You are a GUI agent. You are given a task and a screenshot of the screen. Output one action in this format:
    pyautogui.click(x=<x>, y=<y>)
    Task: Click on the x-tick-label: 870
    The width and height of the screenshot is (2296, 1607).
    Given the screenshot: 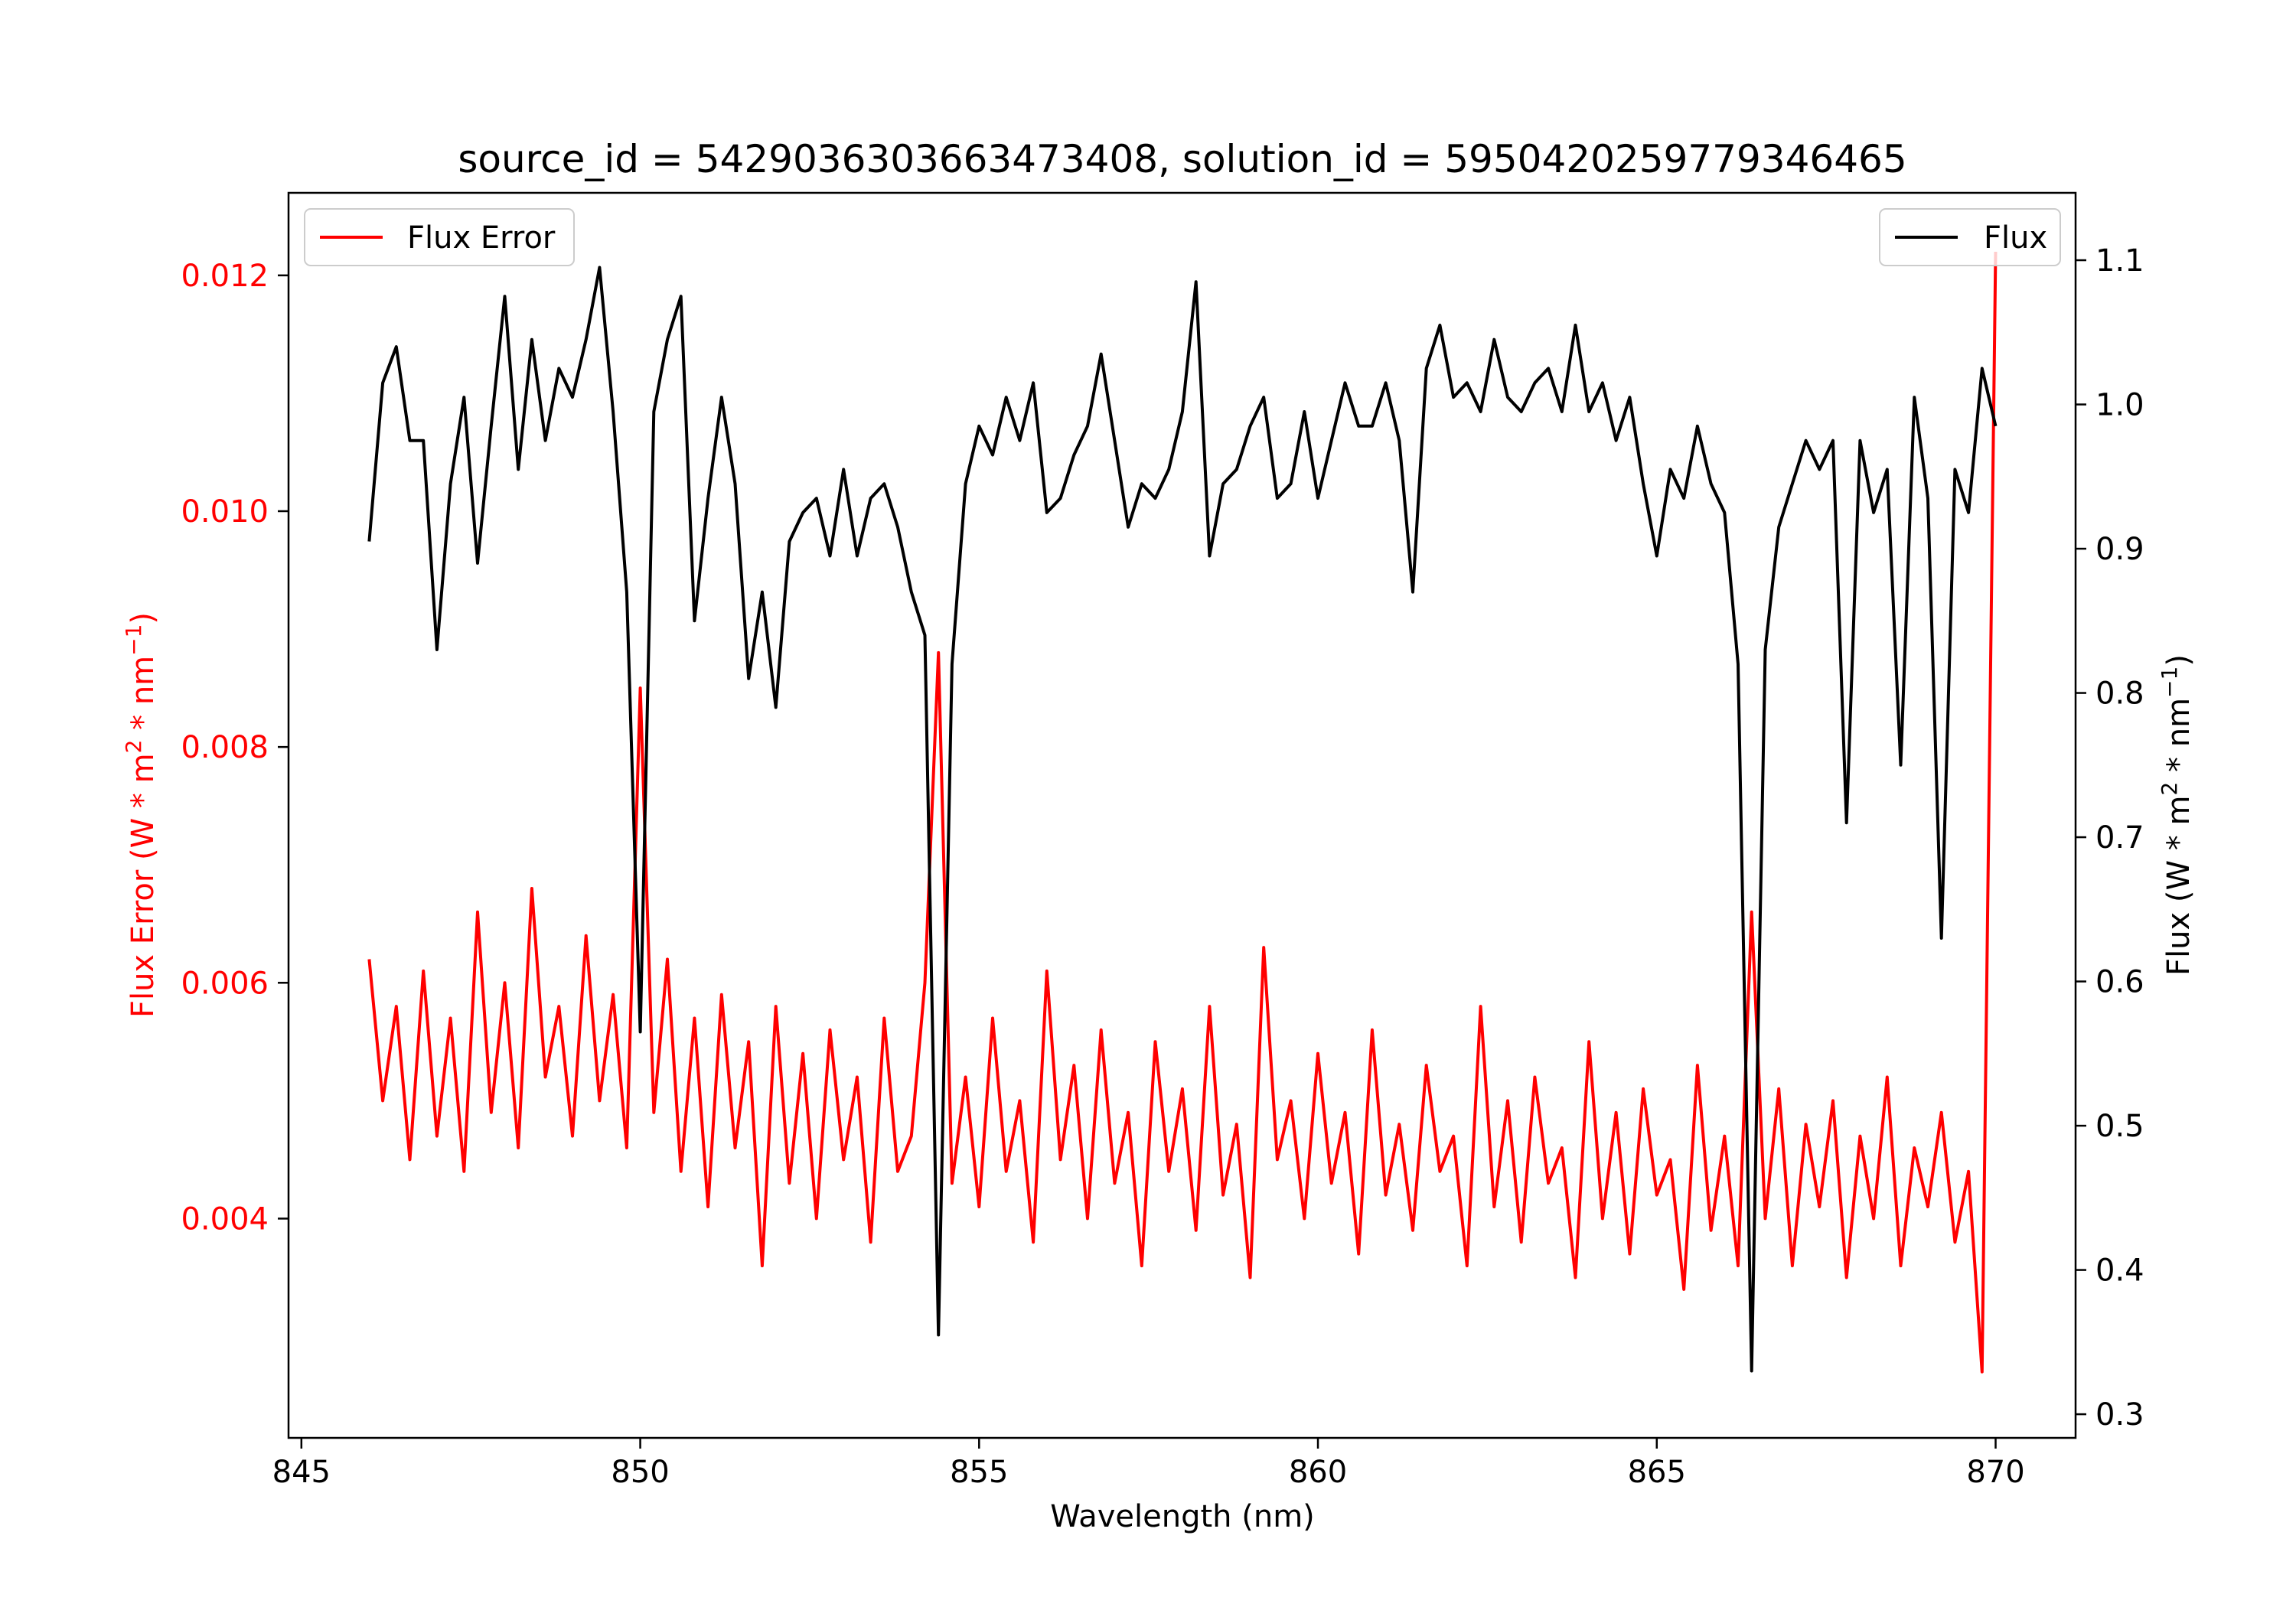 What is the action you would take?
    pyautogui.click(x=1995, y=1473)
    